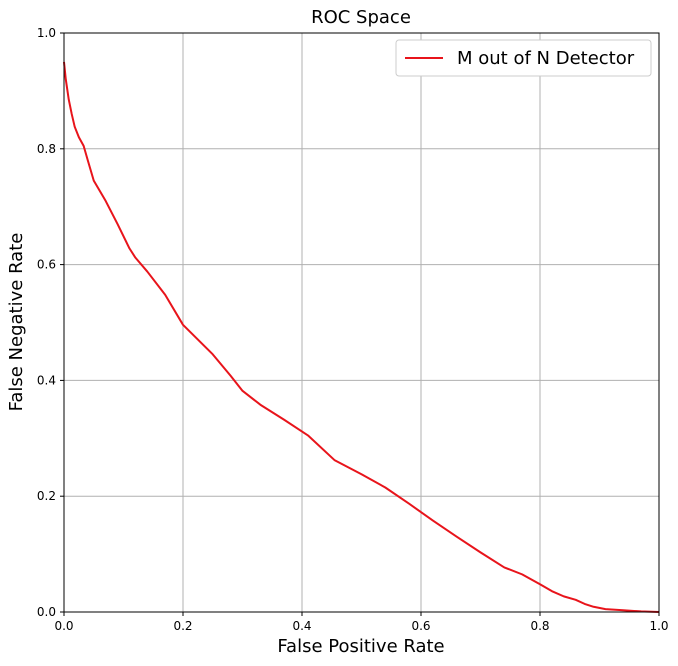  I want to click on y-tick-label: 0.4, so click(46, 380).